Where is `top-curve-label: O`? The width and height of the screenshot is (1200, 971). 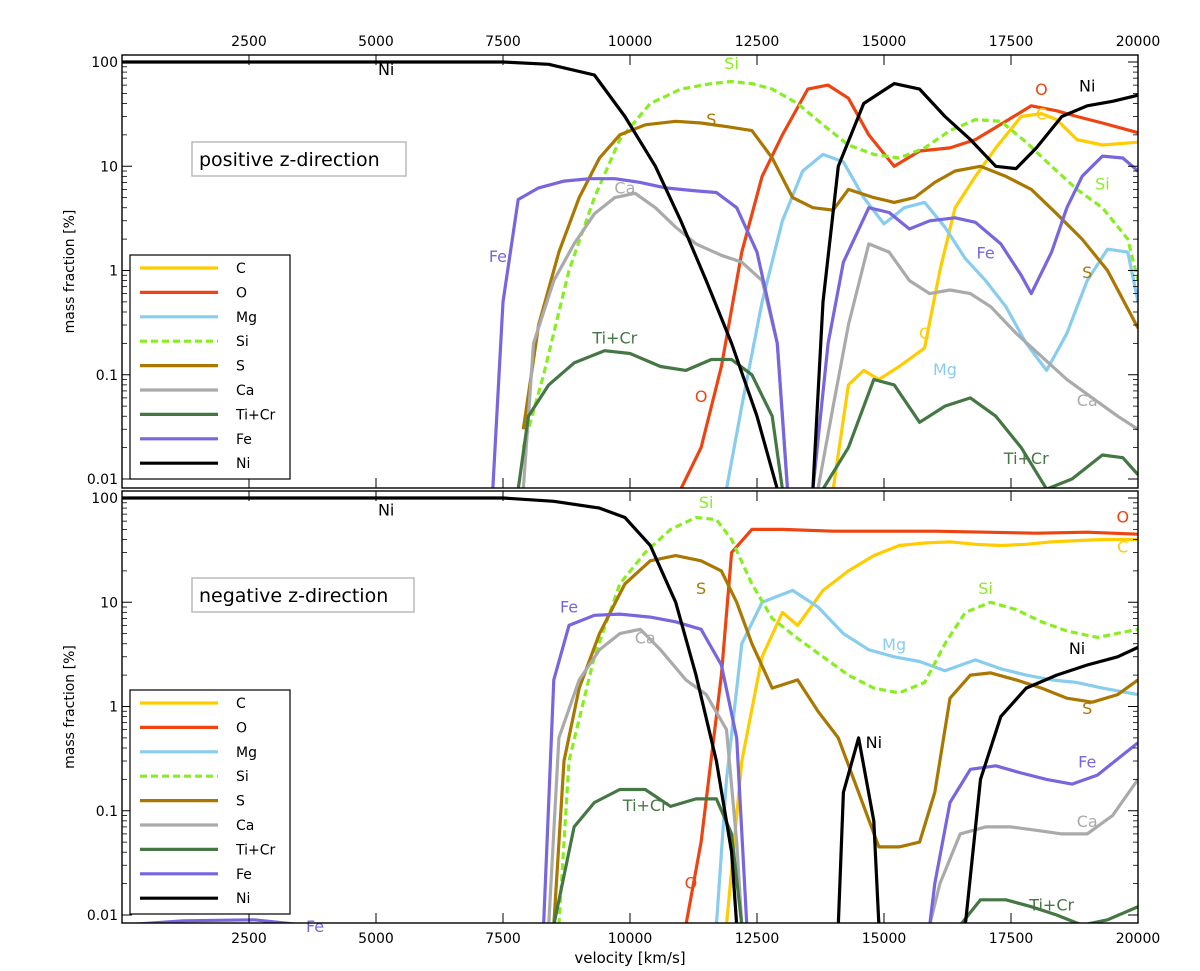
top-curve-label: O is located at coordinates (701, 396).